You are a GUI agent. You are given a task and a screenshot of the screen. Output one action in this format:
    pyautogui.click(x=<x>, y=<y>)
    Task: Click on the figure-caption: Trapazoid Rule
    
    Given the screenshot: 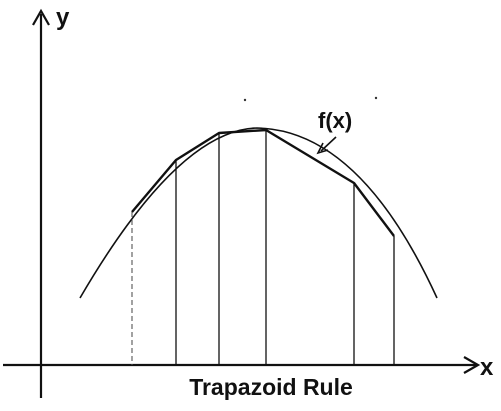 What is the action you would take?
    pyautogui.click(x=271, y=387)
    